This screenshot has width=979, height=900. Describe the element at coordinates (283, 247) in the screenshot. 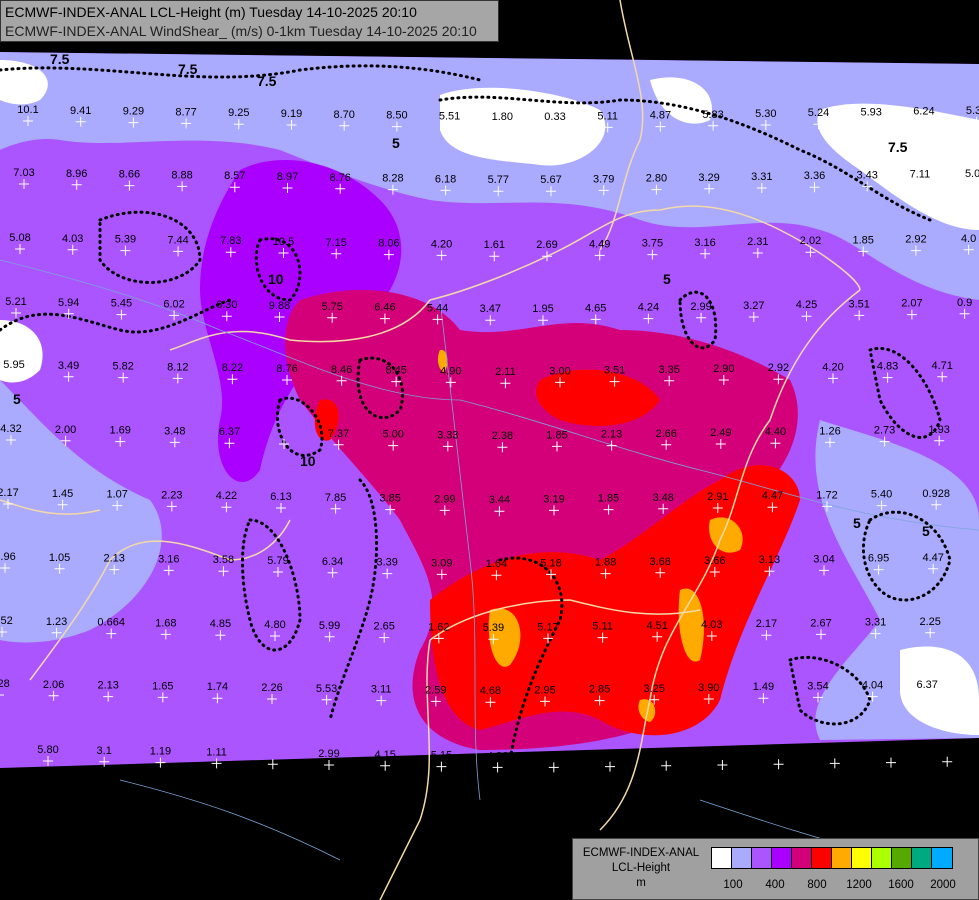

I see `wind-shear-point: 10.5` at that location.